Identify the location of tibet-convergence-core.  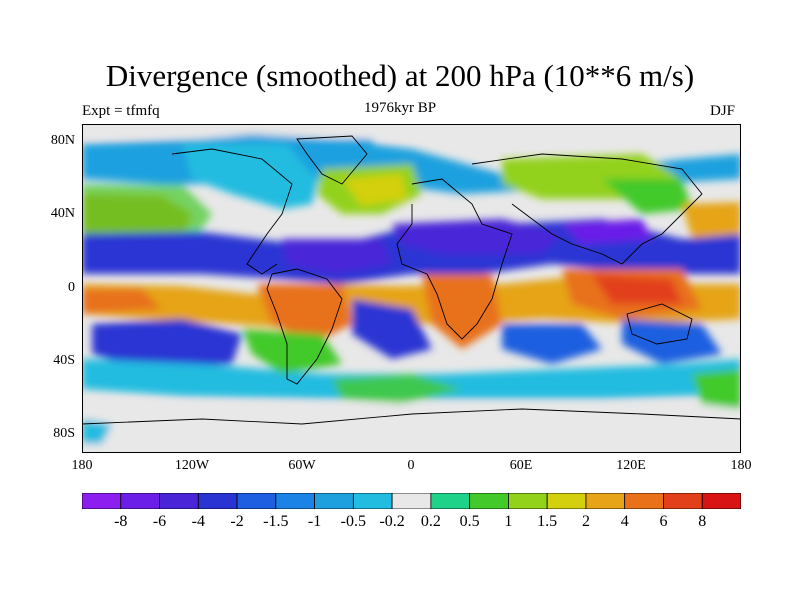
(607, 231).